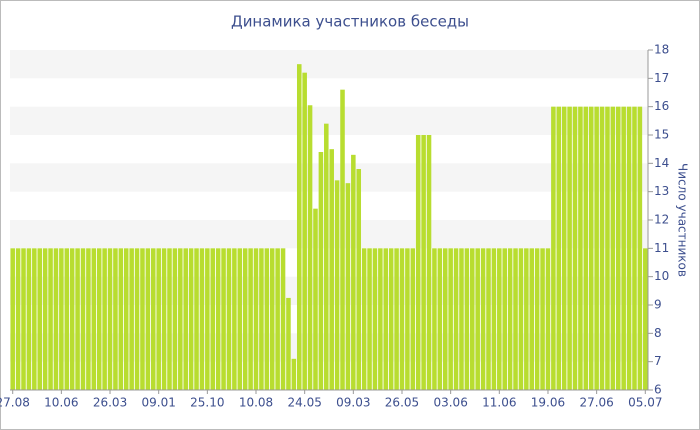 The width and height of the screenshot is (700, 430). What do you see at coordinates (658, 361) in the screenshot?
I see `y-tick-label: 7` at bounding box center [658, 361].